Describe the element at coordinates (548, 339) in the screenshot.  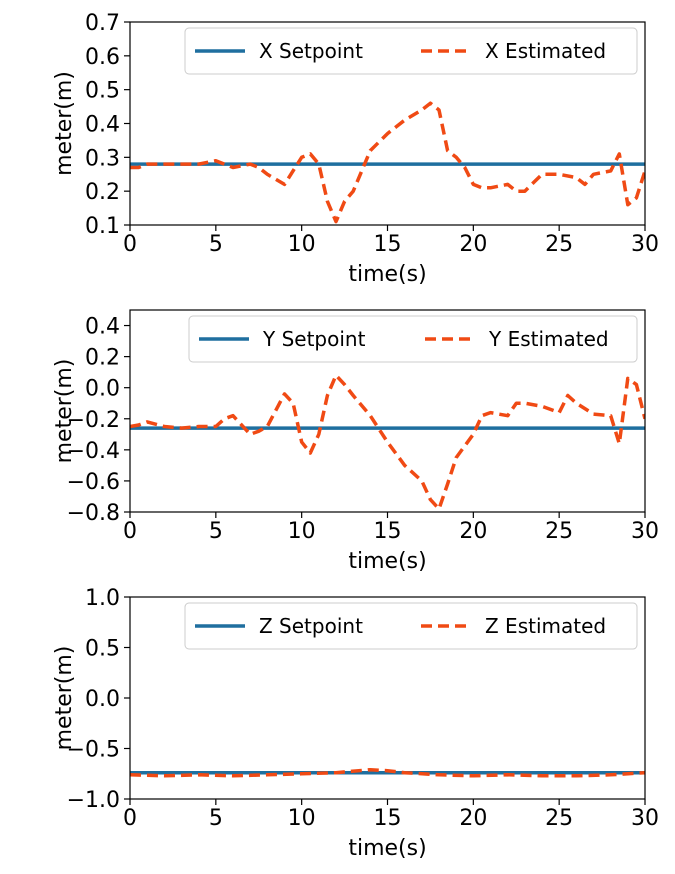
I see `legend-label-estimated: Y Estimated` at that location.